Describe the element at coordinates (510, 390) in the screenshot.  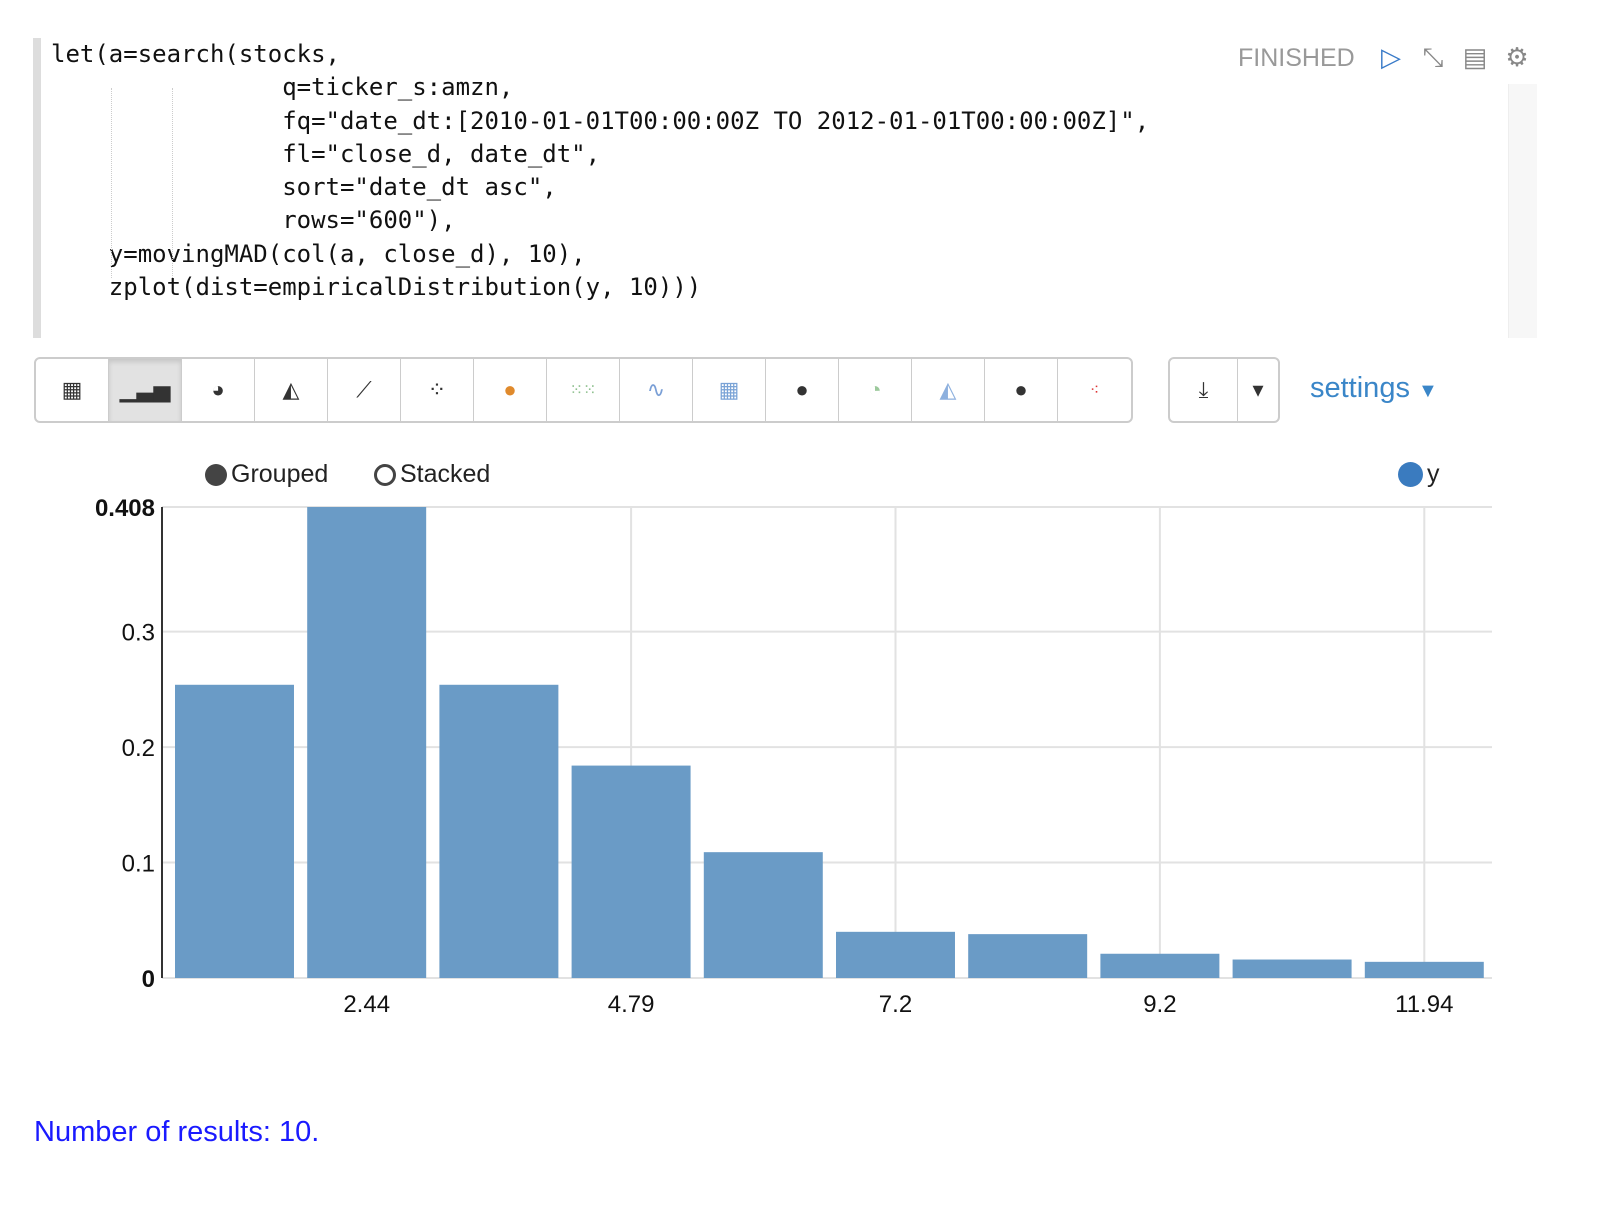
I see `globe-orange-icon: ●` at that location.